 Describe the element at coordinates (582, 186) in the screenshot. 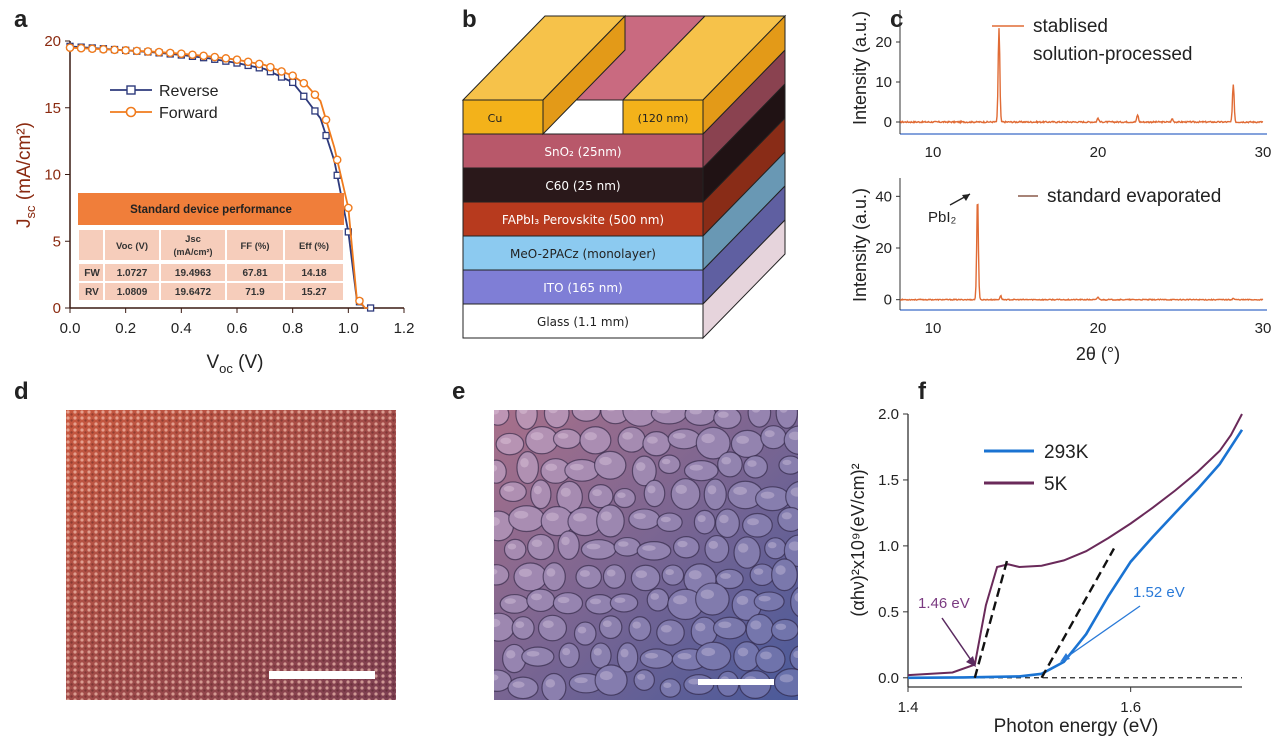

I see `layer-label-c60: C60 (25 nm)` at that location.